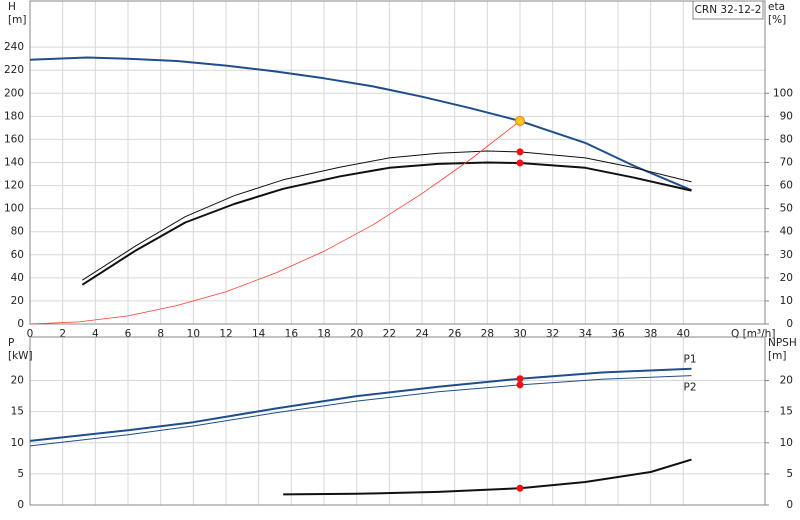  What do you see at coordinates (786, 163) in the screenshot?
I see `y2-tick-label: 70` at bounding box center [786, 163].